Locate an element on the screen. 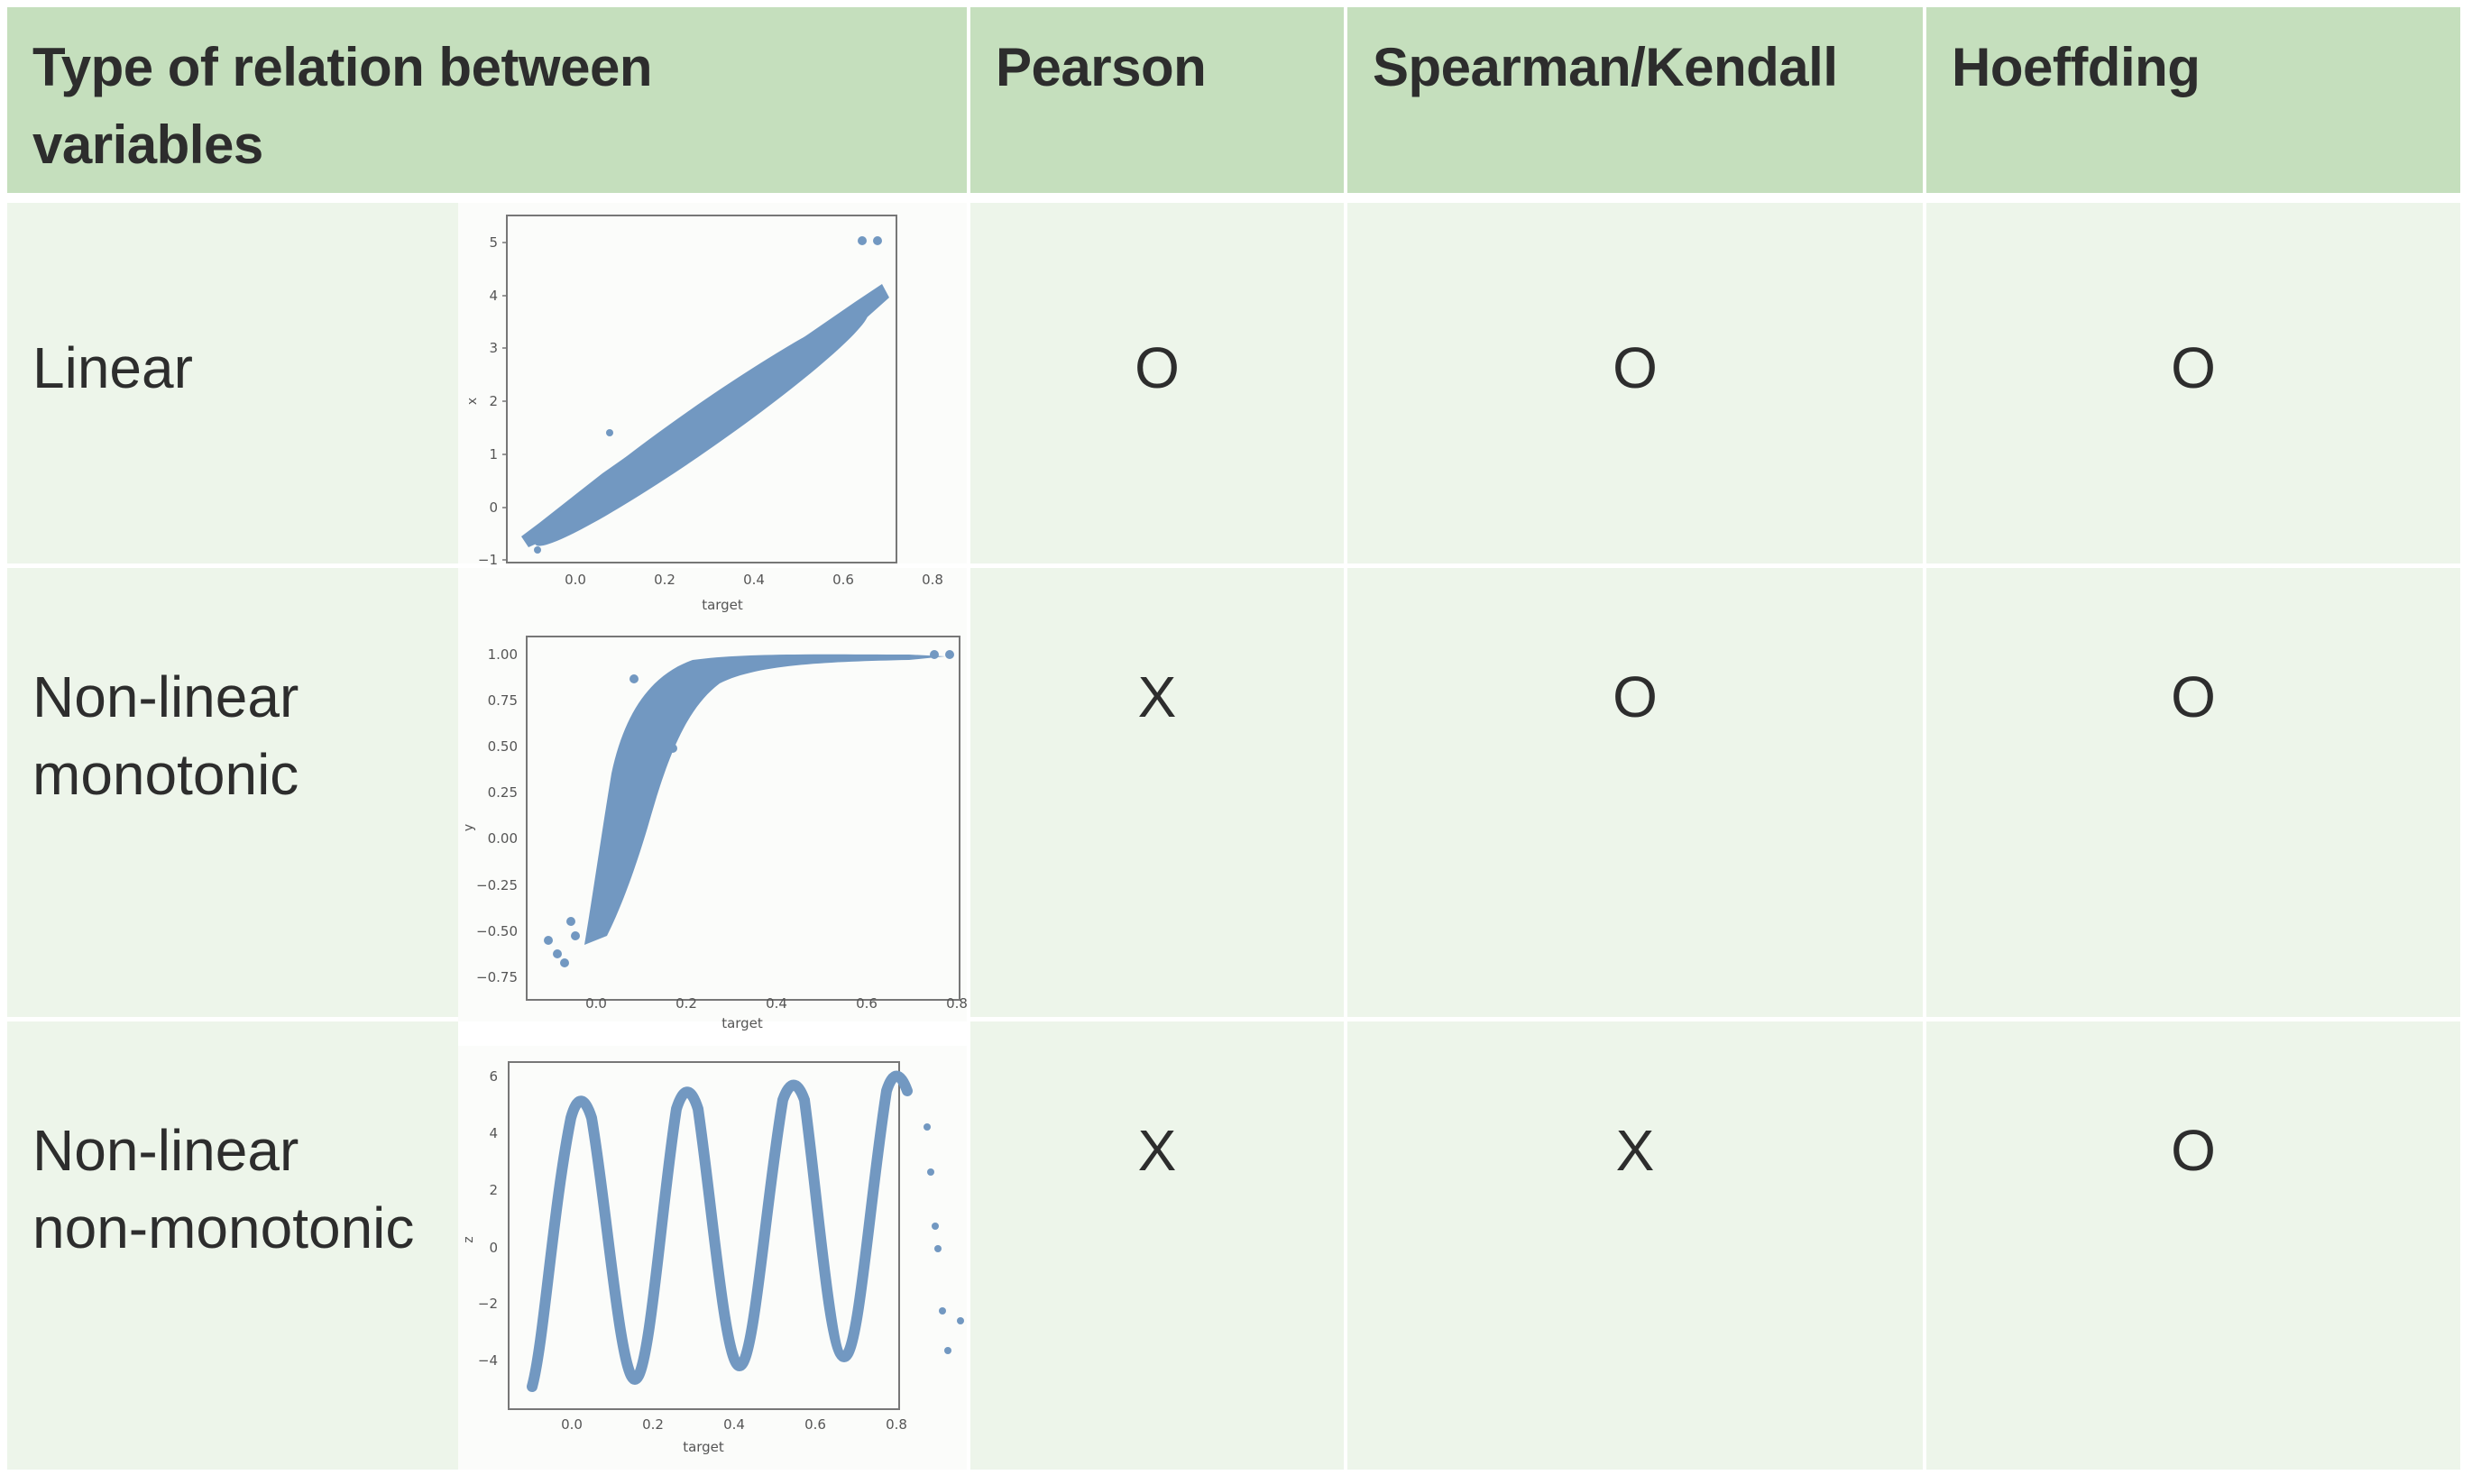 The height and width of the screenshot is (1484, 2472). svg-text: −0.75 is located at coordinates (497, 977).